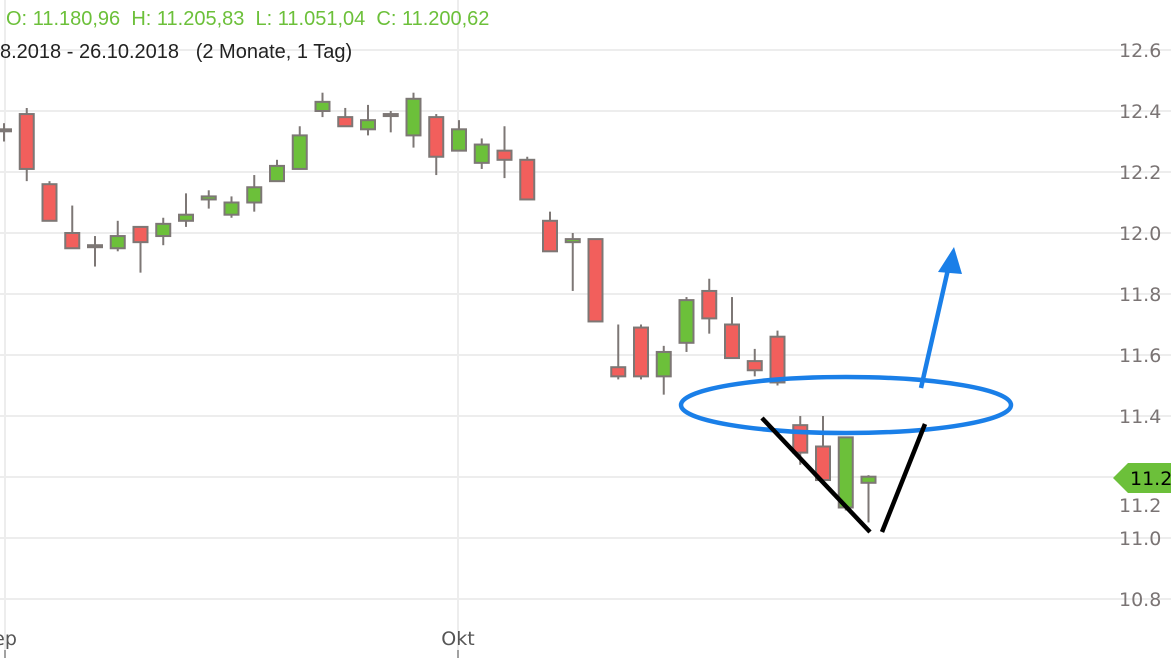 This screenshot has width=1171, height=658. Describe the element at coordinates (321, 19) in the screenshot. I see `low-value: 11.051,04` at that location.